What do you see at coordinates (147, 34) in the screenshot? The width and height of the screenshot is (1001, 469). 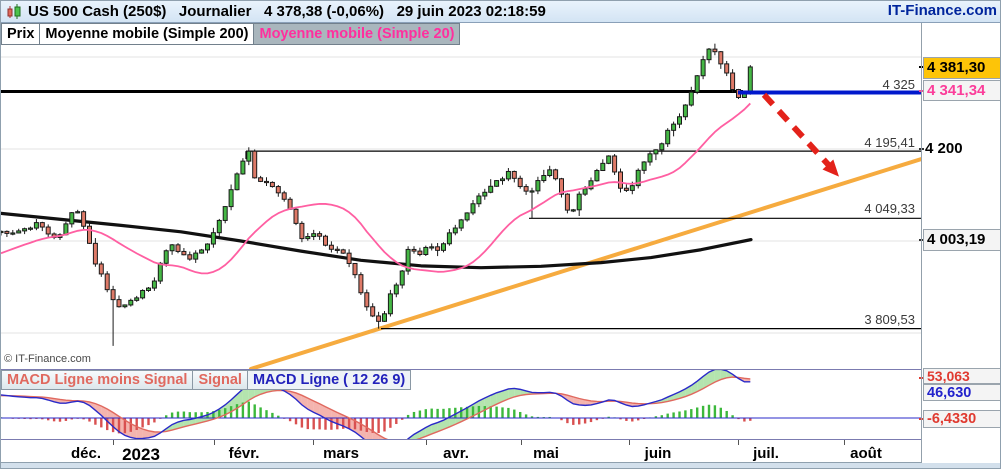 I see `tab-ma200: Moyenne mobile (Simple 200)` at bounding box center [147, 34].